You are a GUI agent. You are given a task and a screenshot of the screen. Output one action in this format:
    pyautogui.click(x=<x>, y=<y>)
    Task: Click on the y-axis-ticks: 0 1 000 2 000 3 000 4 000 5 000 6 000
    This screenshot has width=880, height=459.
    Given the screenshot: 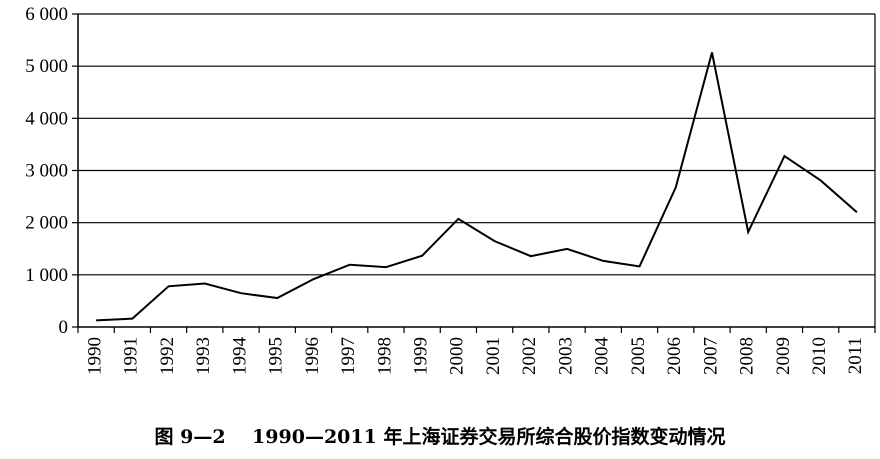 What is the action you would take?
    pyautogui.click(x=51, y=171)
    